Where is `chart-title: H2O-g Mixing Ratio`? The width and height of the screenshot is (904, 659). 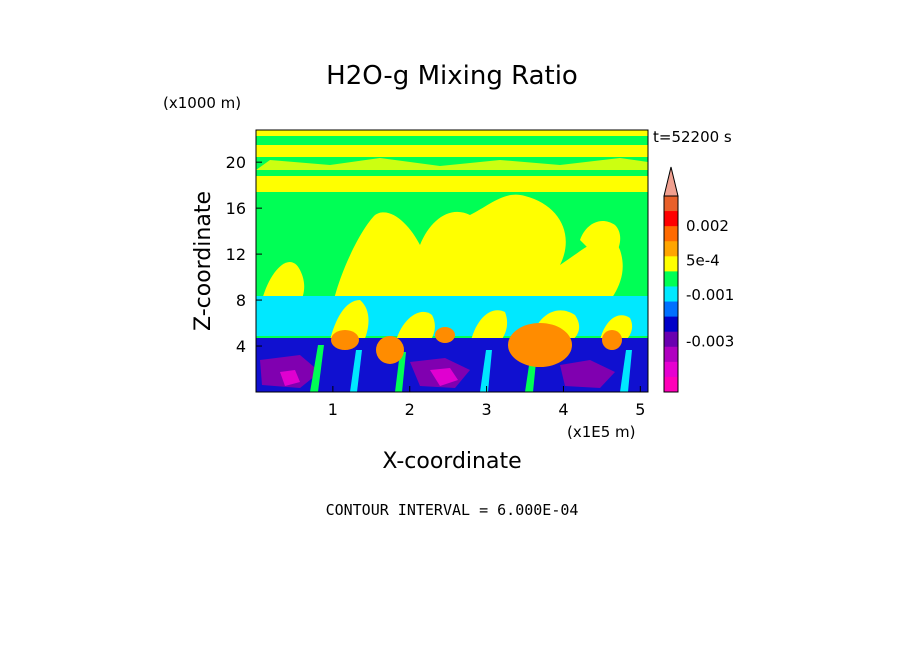
chart-title: H2O-g Mixing Ratio is located at coordinates (452, 76).